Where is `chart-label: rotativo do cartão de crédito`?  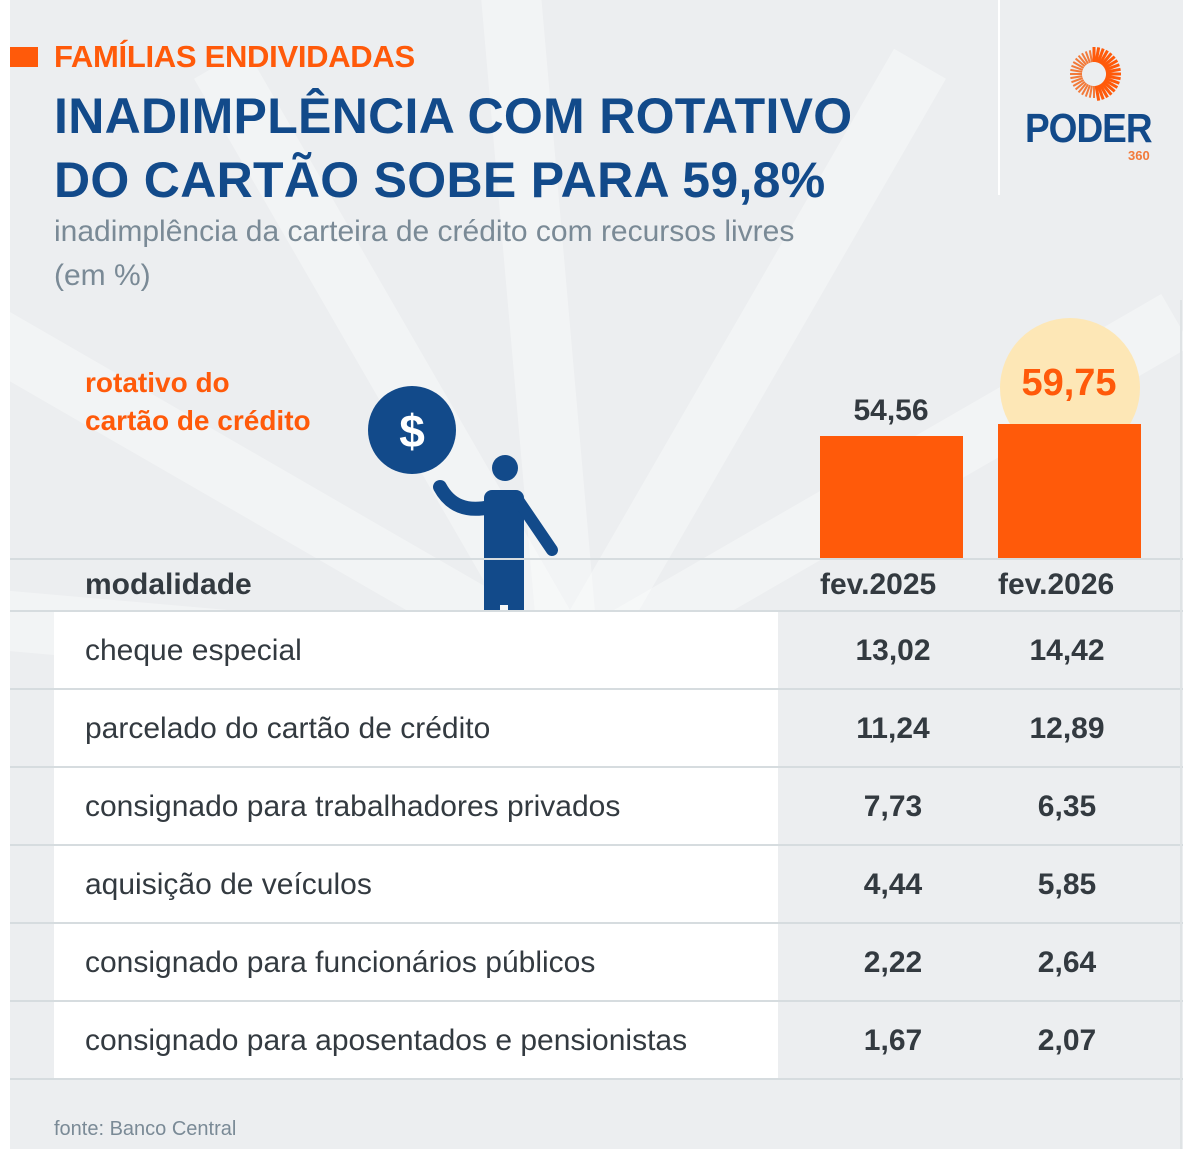
chart-label: rotativo do cartão de crédito is located at coordinates (198, 402).